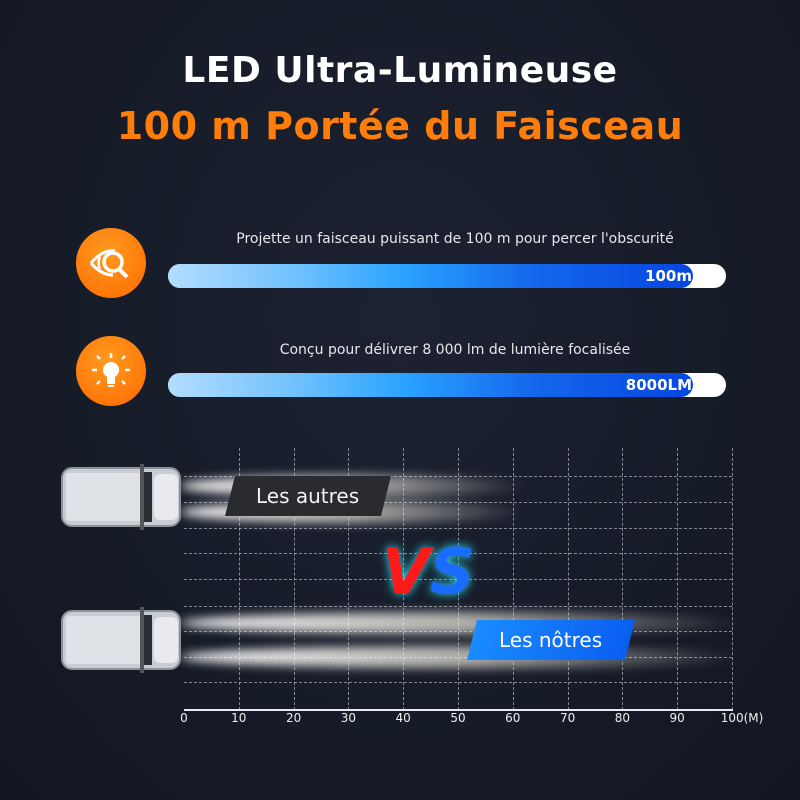  I want to click on lumen-progress-bar: 8000LM, so click(447, 385).